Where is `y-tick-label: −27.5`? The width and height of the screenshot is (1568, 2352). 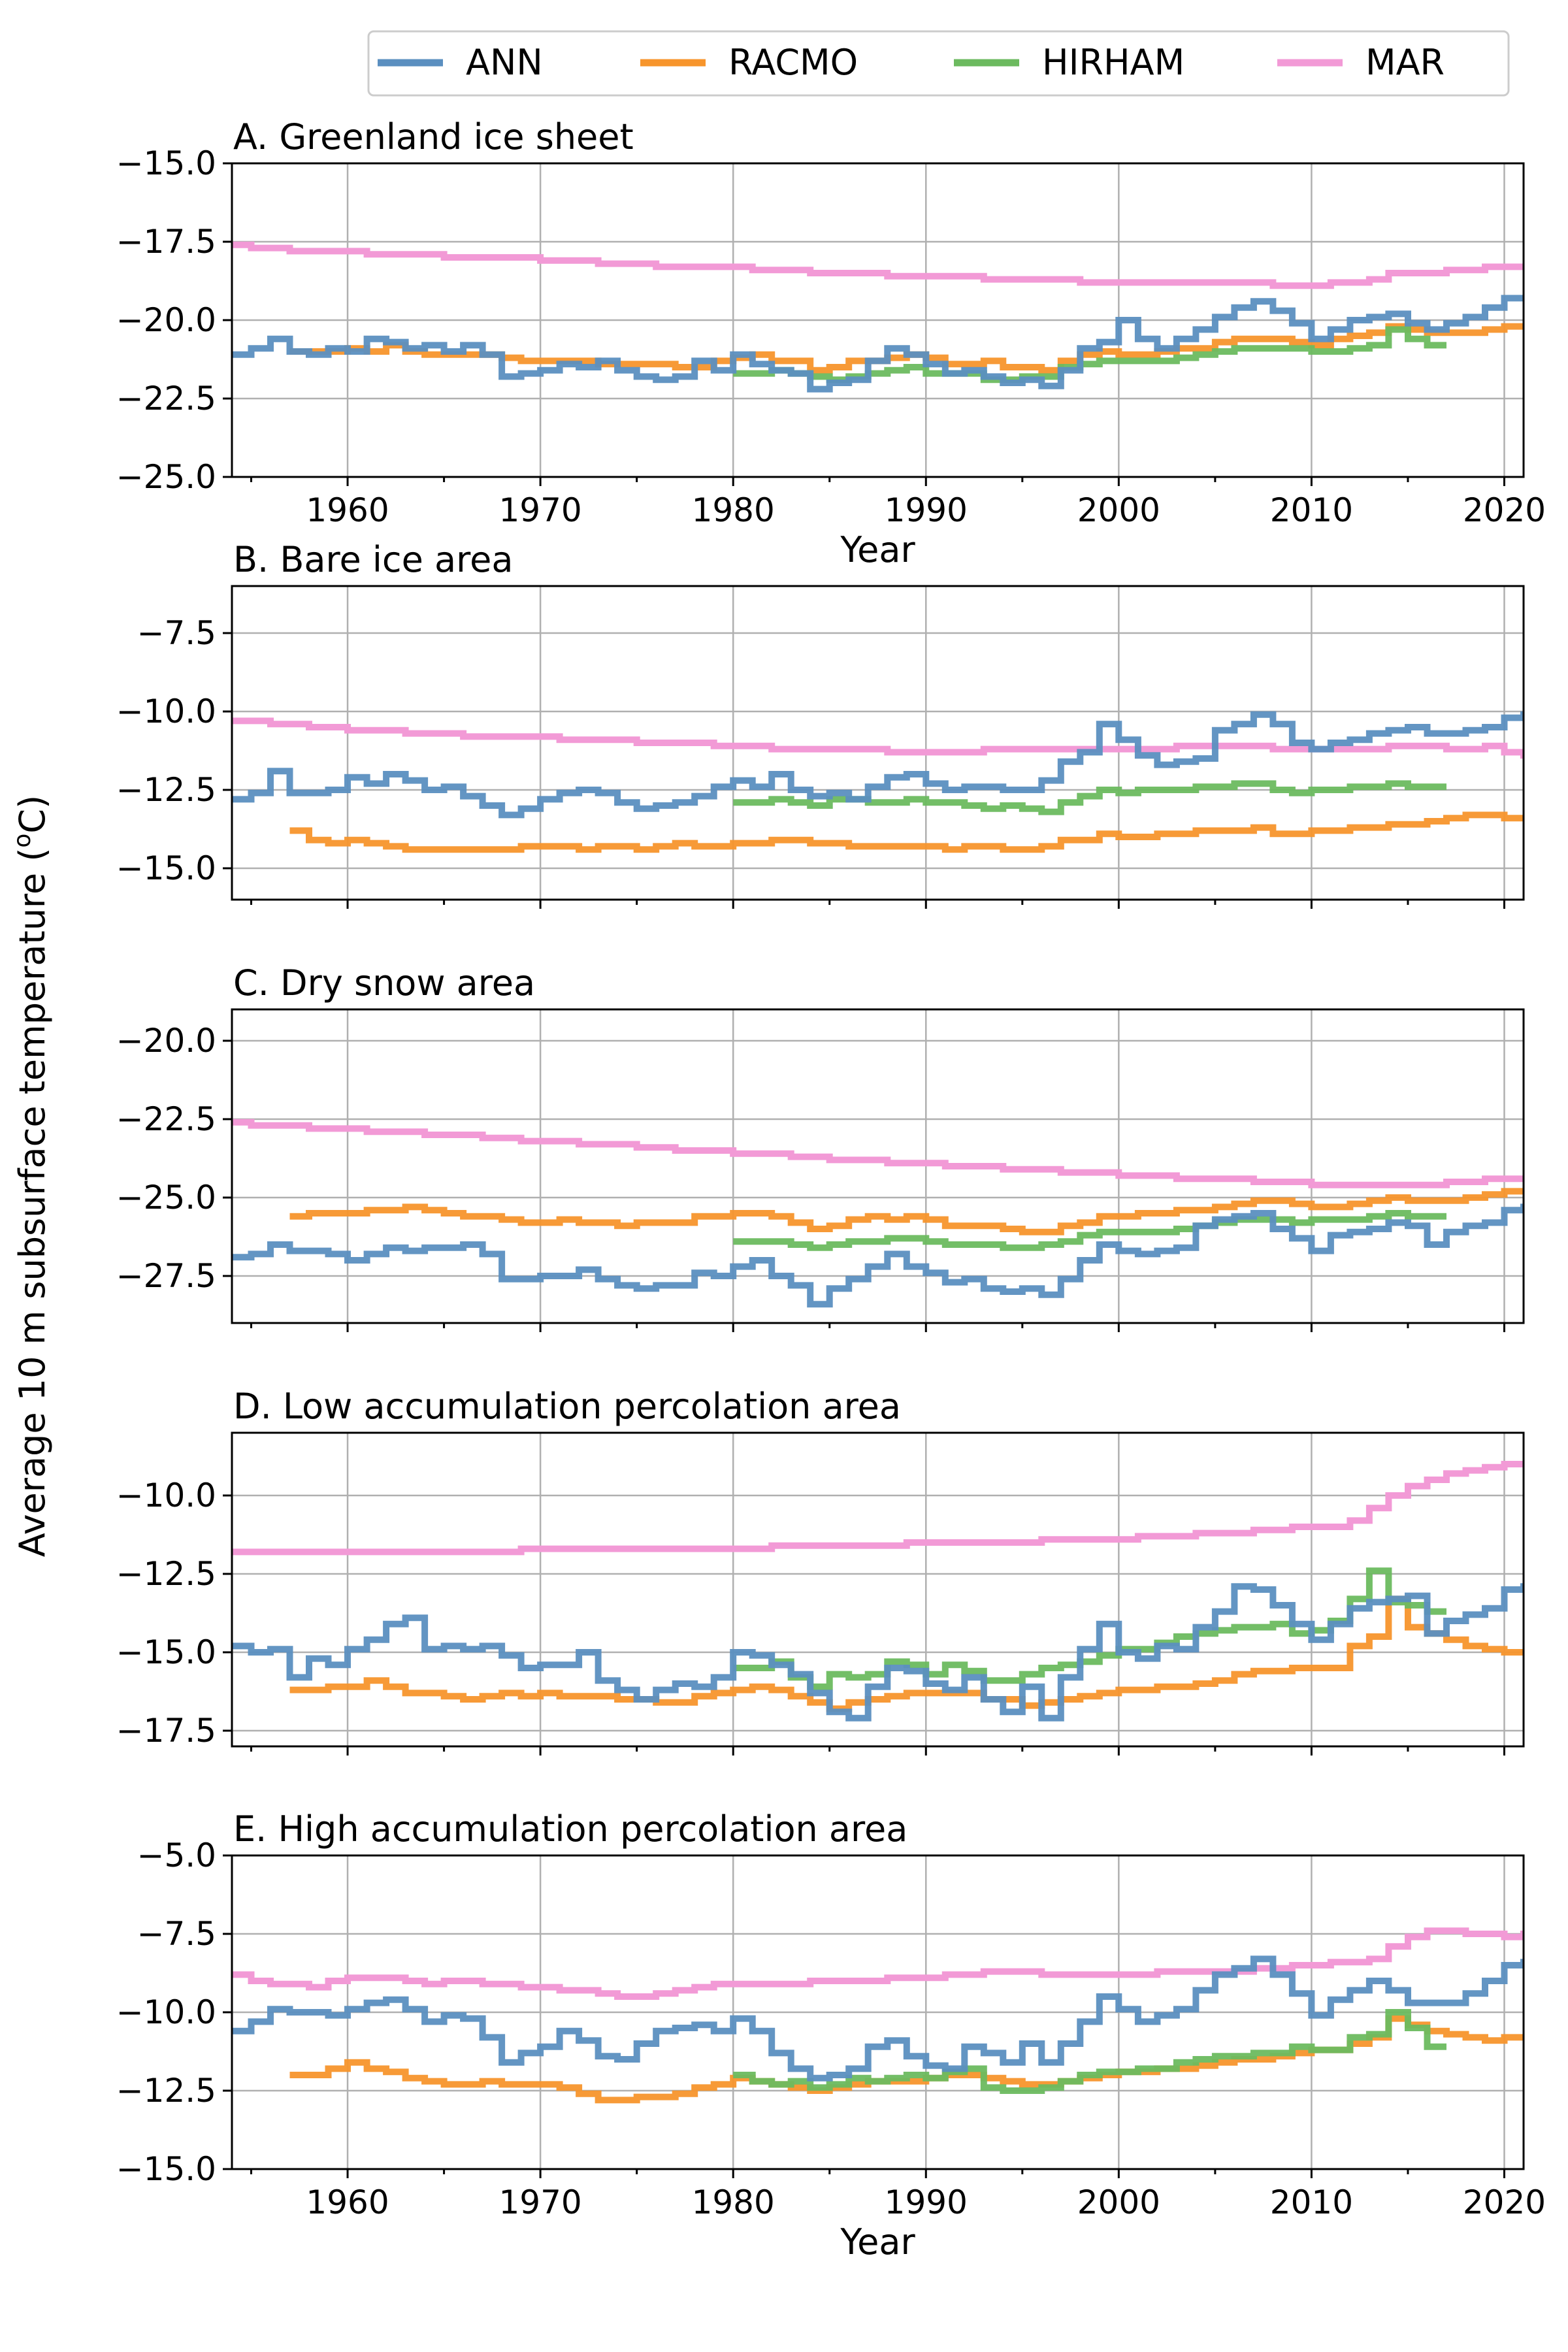 y-tick-label: −27.5 is located at coordinates (166, 1276).